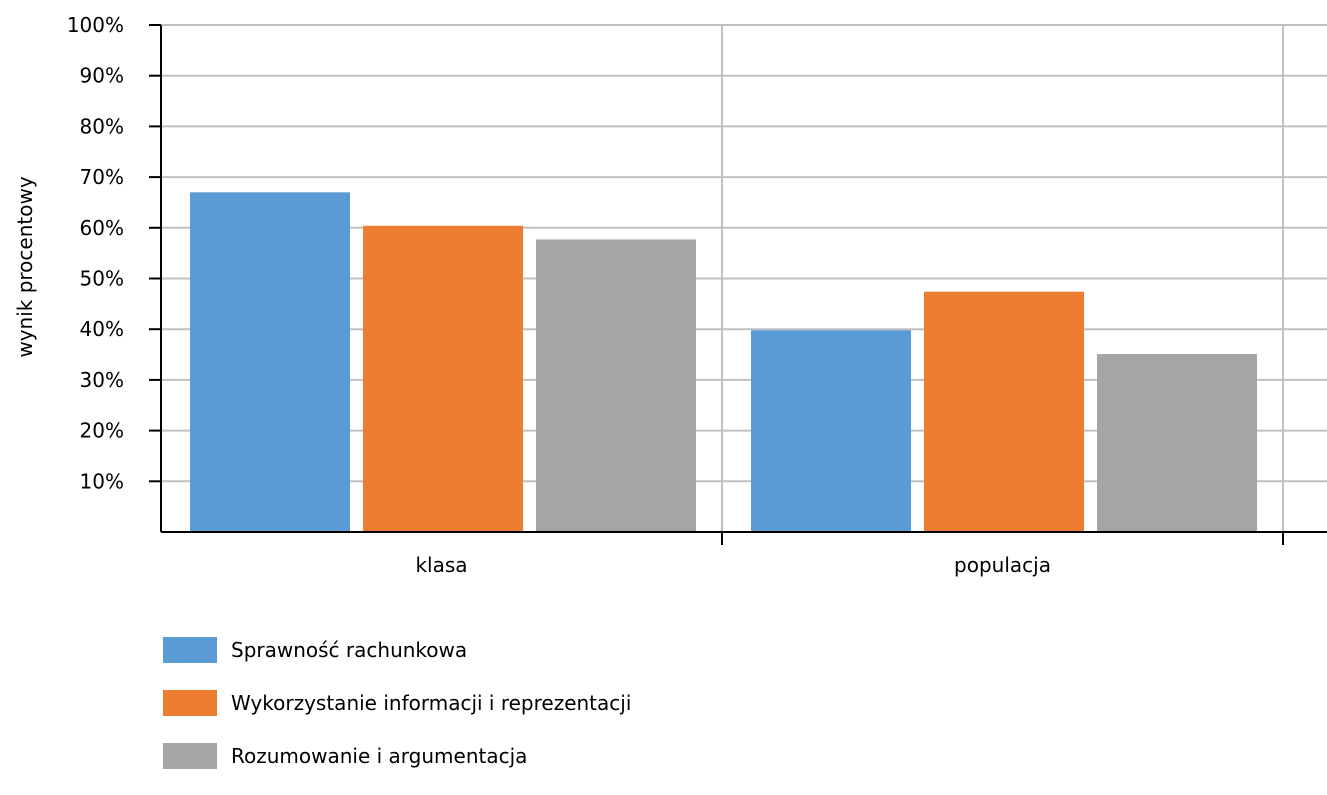 Image resolution: width=1327 pixels, height=795 pixels. I want to click on y-tick-label: 60%, so click(102, 228).